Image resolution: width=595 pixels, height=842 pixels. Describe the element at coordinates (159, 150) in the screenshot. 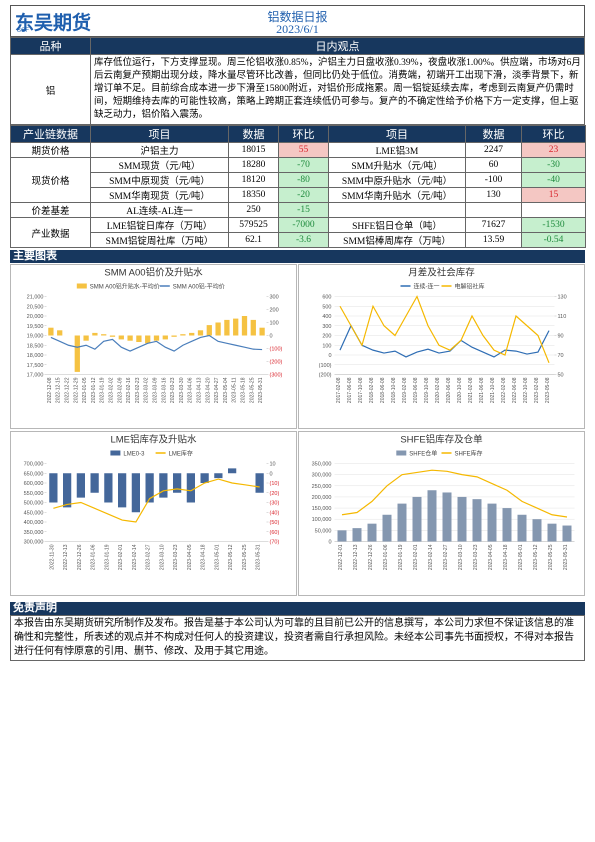

I see `item: 沪铝主力` at that location.